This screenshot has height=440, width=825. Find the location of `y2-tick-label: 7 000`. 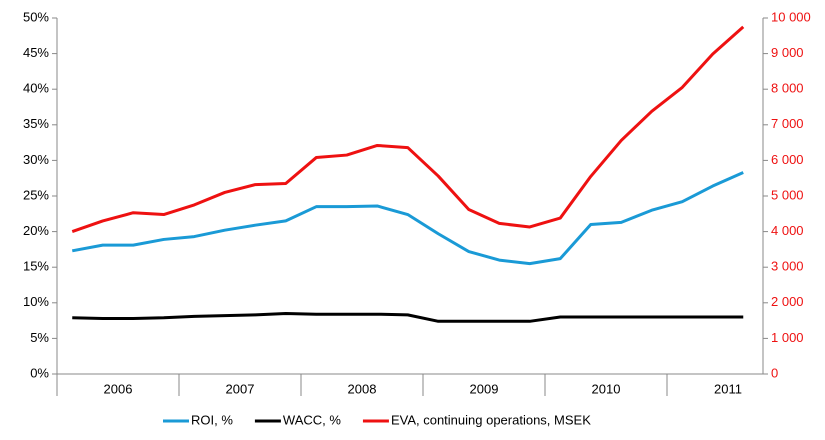

y2-tick-label: 7 000 is located at coordinates (787, 123).